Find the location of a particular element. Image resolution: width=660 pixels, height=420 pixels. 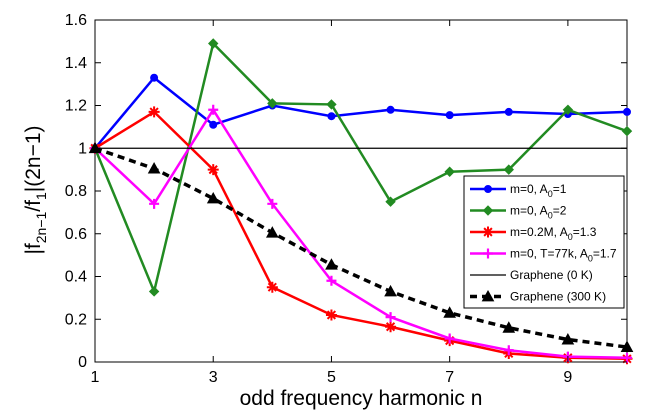

legend-label: Graphene (0 K) is located at coordinates (551, 275).